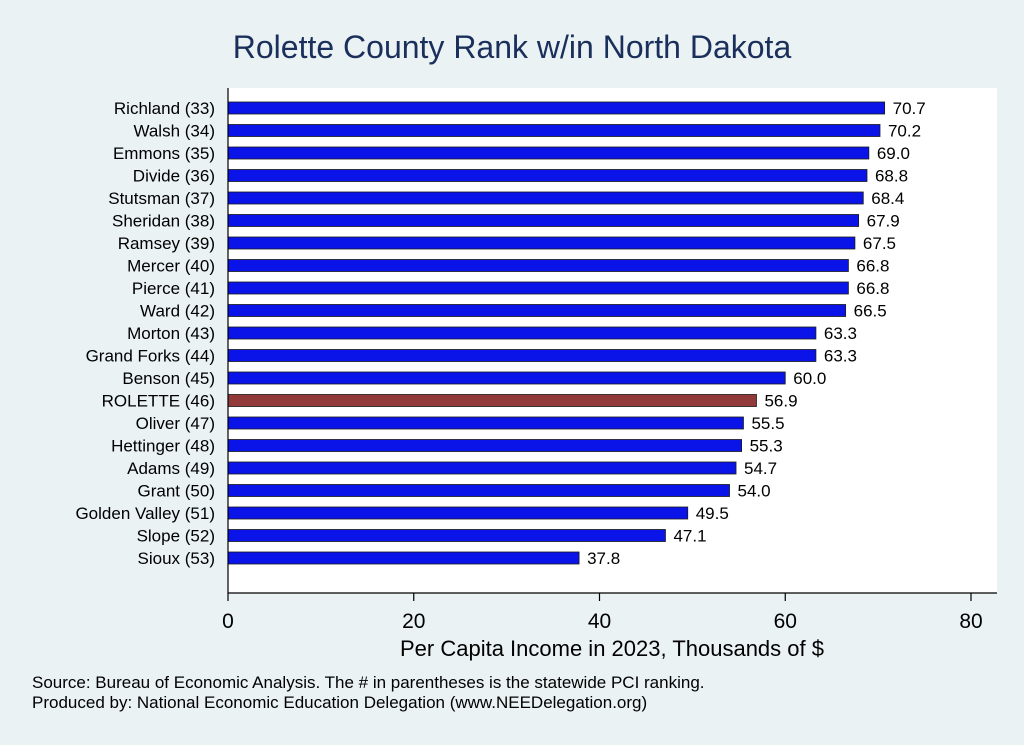 The image size is (1024, 745). Describe the element at coordinates (413, 621) in the screenshot. I see `x-tick-label: 20` at that location.